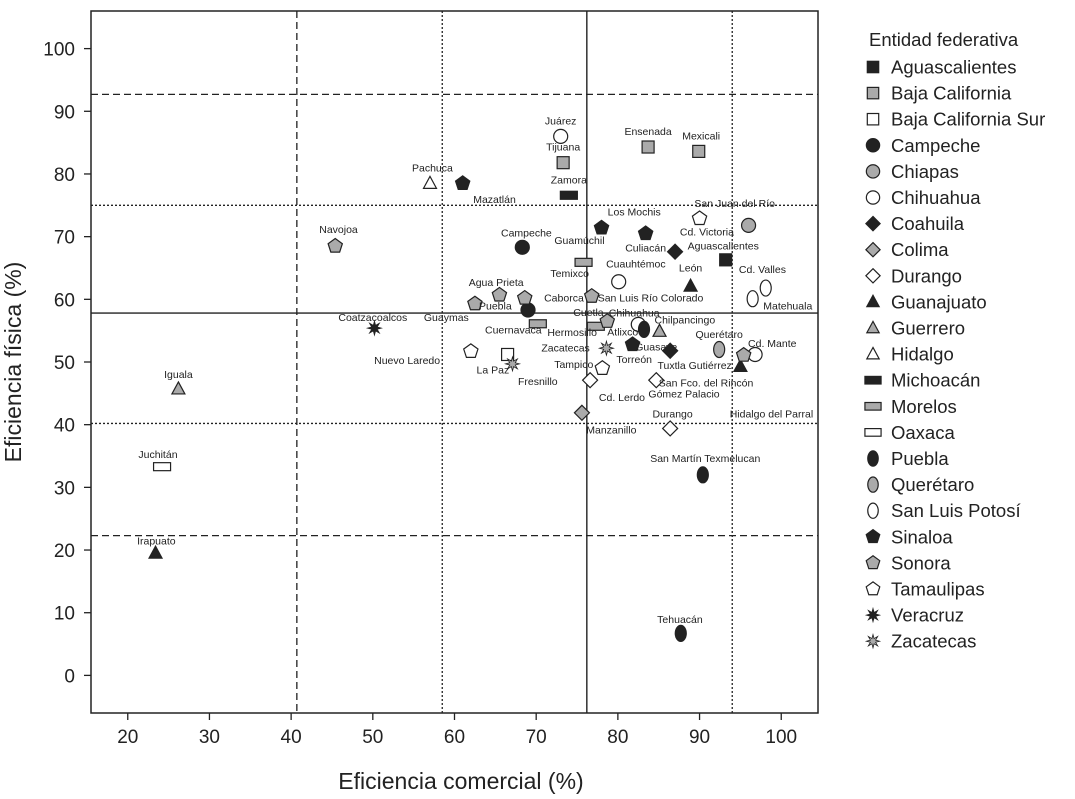 Image resolution: width=1075 pixels, height=799 pixels. What do you see at coordinates (951, 93) in the screenshot?
I see `legend-label-baja-california: Baja California` at bounding box center [951, 93].